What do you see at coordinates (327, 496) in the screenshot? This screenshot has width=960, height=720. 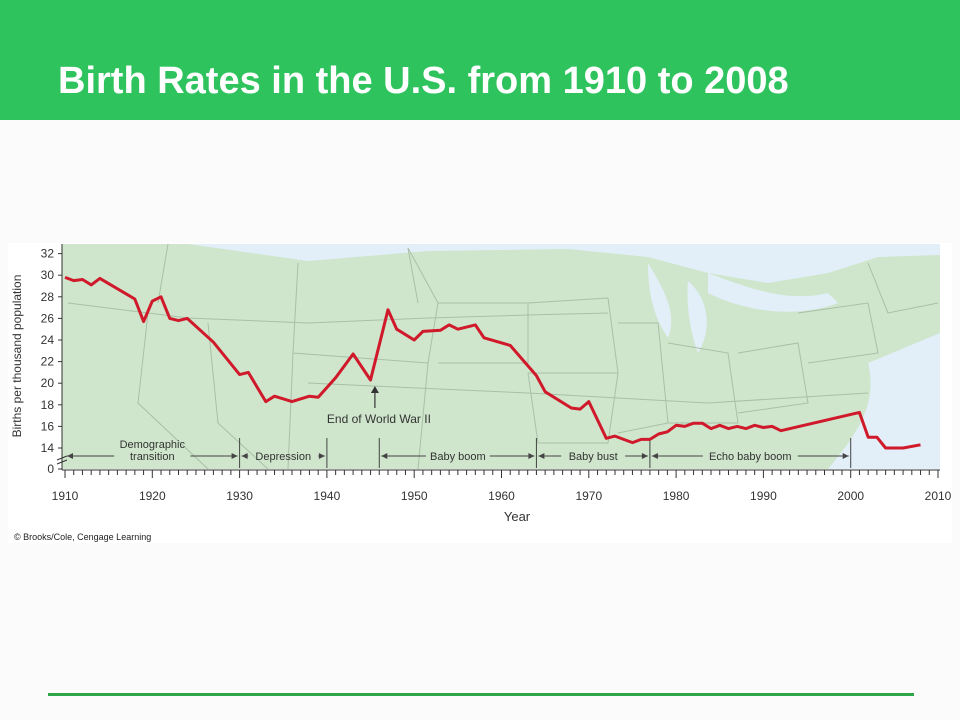 I see `x-tick-label: 1940` at bounding box center [327, 496].